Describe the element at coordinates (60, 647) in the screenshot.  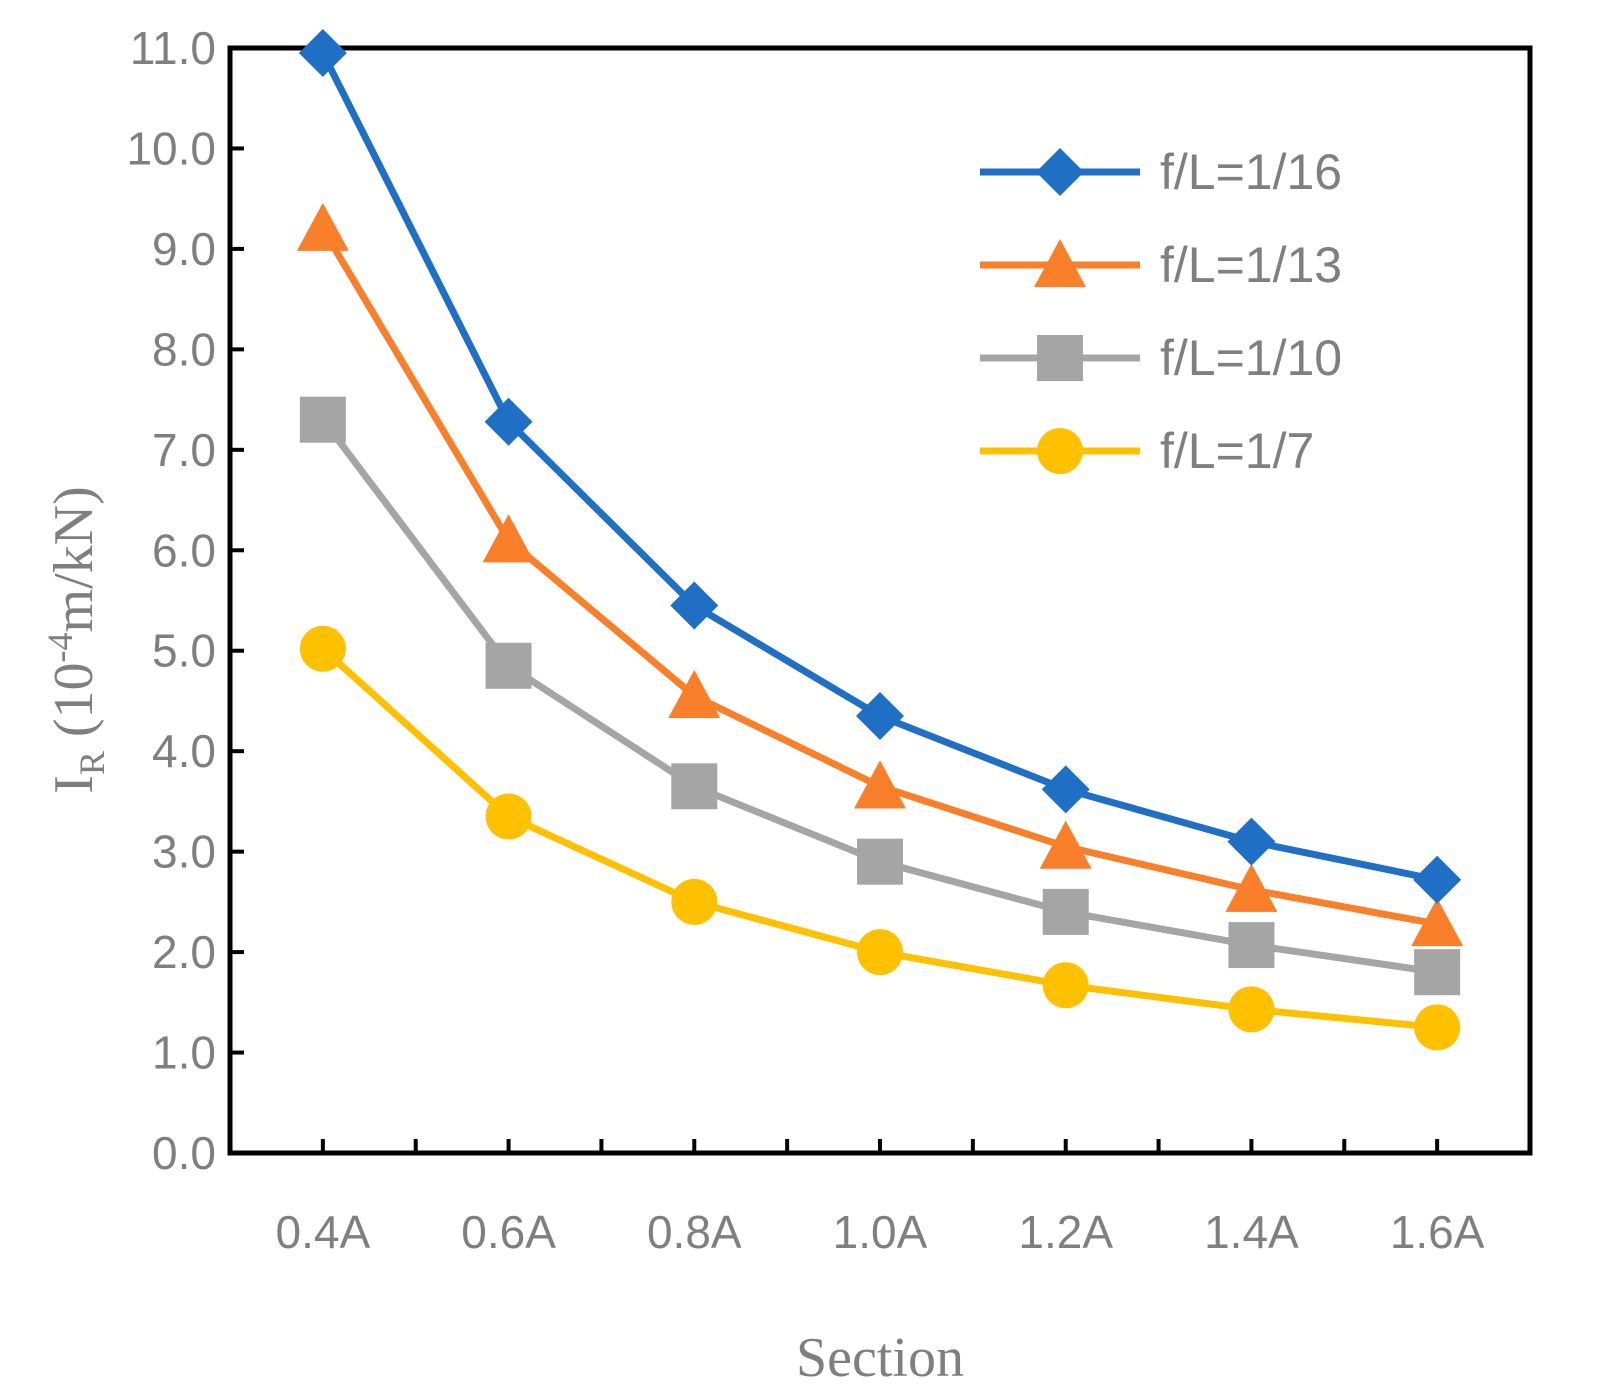
I see `y-axis-title-sup: -4` at that location.